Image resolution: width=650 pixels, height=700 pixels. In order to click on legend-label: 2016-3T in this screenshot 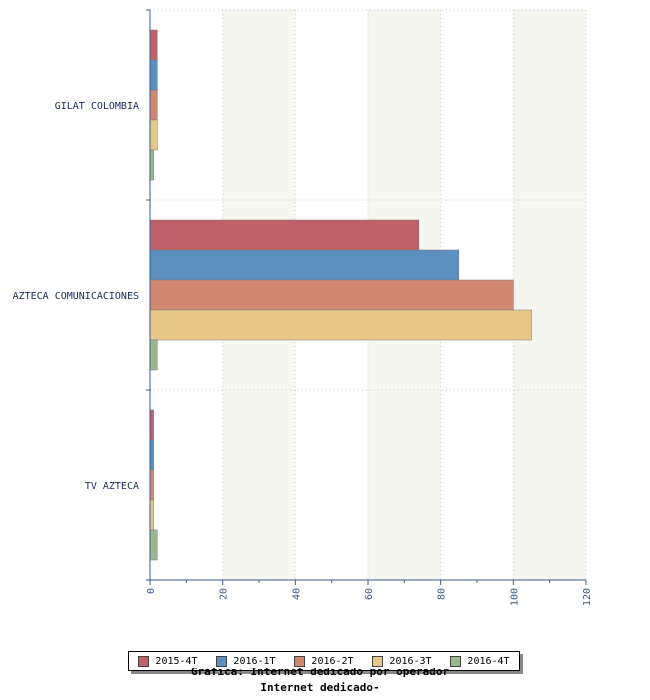, I will do `click(410, 661)`.